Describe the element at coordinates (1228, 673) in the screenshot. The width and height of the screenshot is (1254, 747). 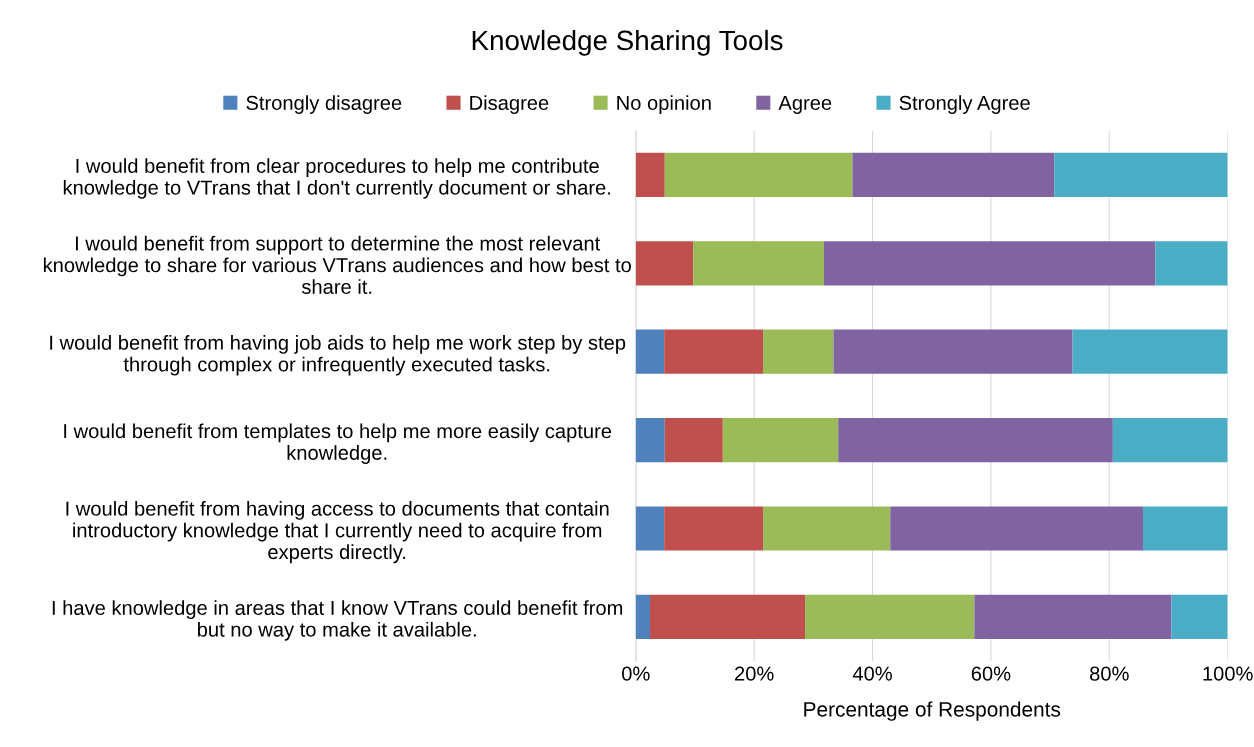
I see `x-tick-label: 100%` at that location.